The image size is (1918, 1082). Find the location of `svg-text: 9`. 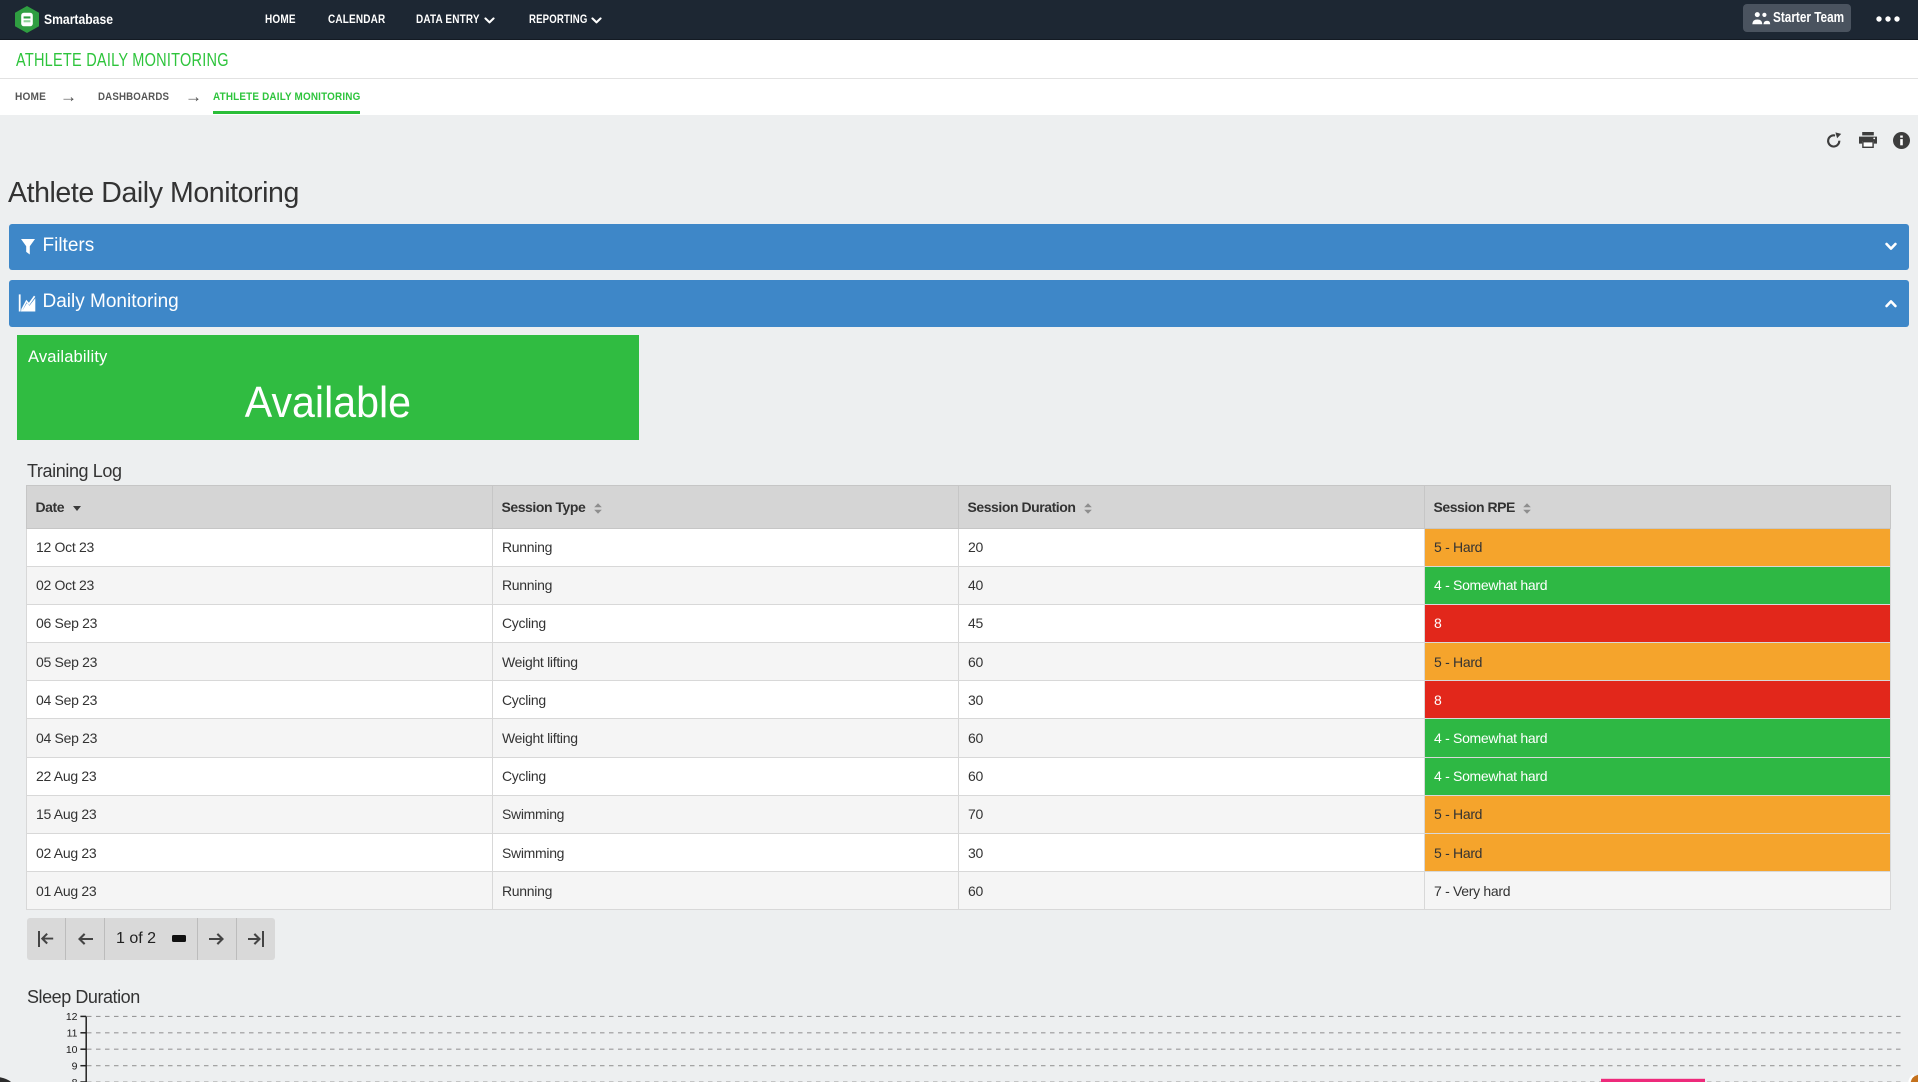

svg-text: 9 is located at coordinates (75, 1066).